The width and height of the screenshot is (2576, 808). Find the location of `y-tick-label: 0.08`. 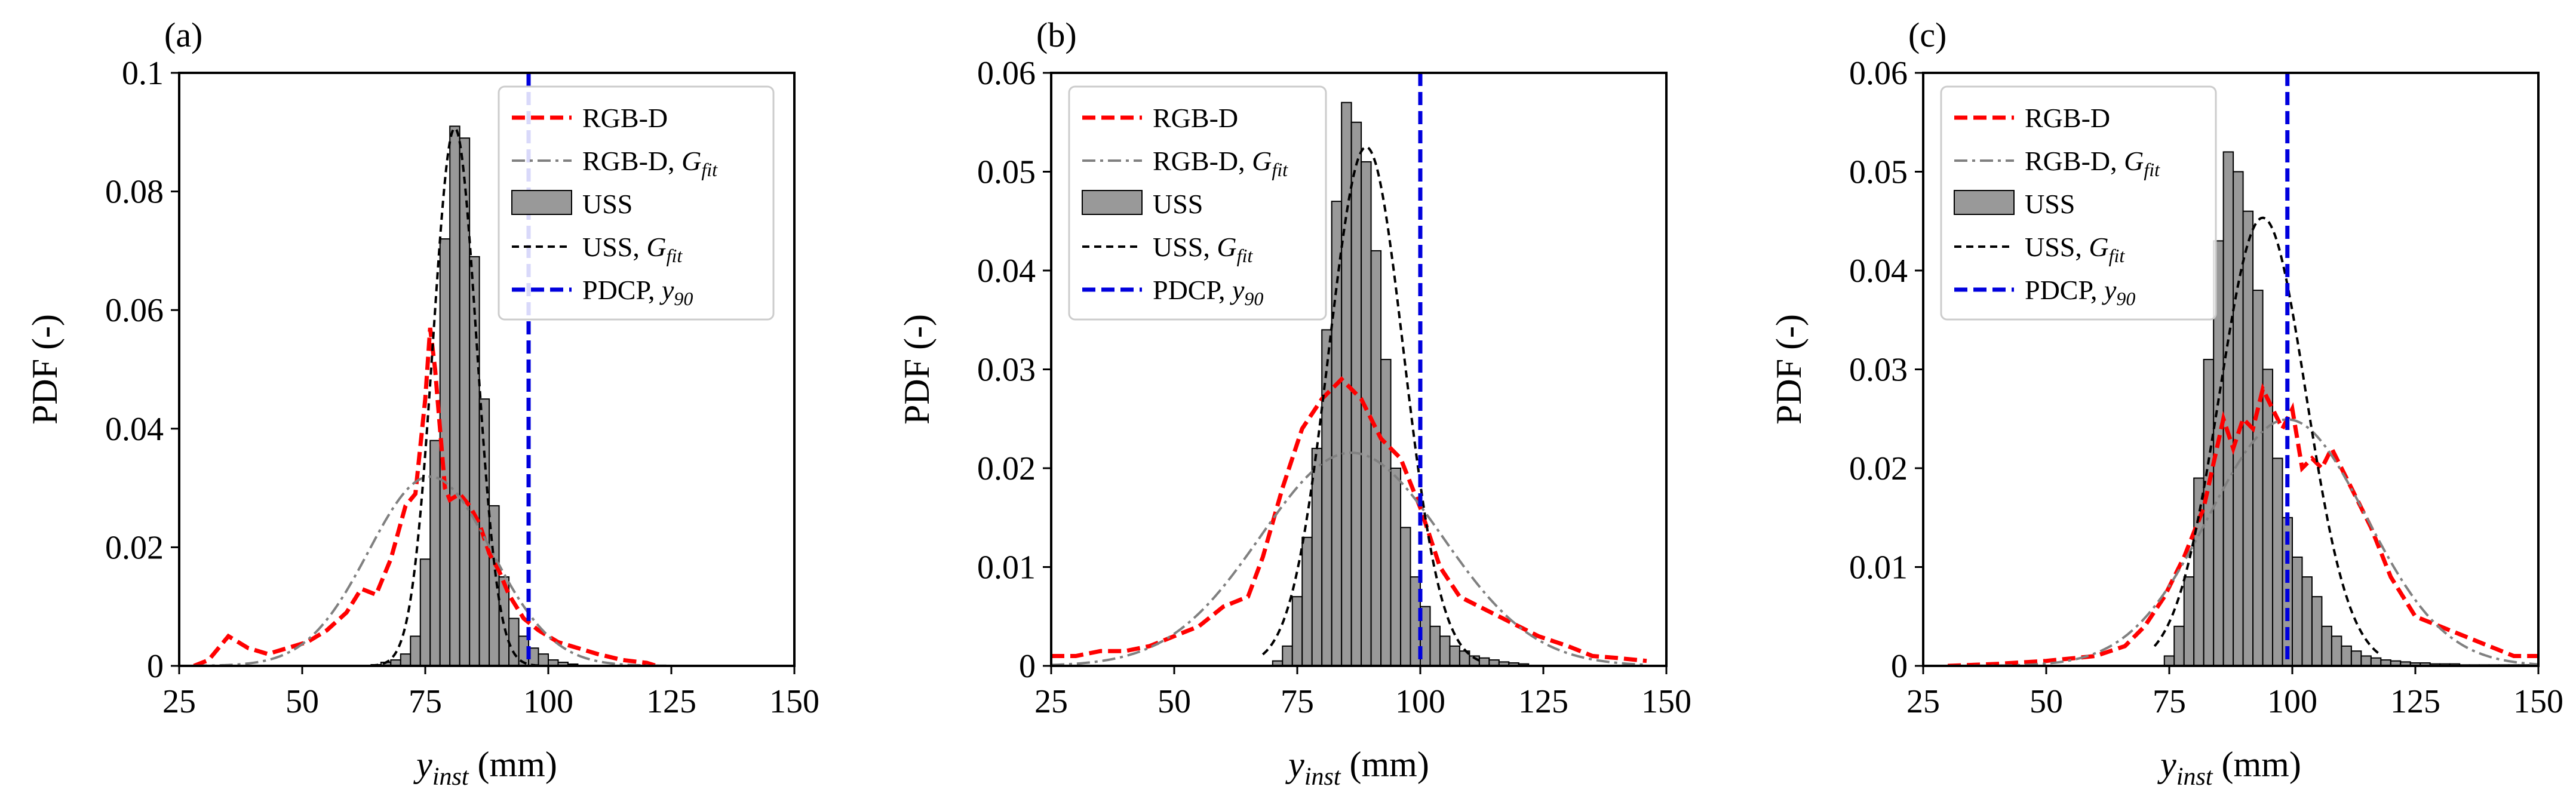

y-tick-label: 0.08 is located at coordinates (134, 192).